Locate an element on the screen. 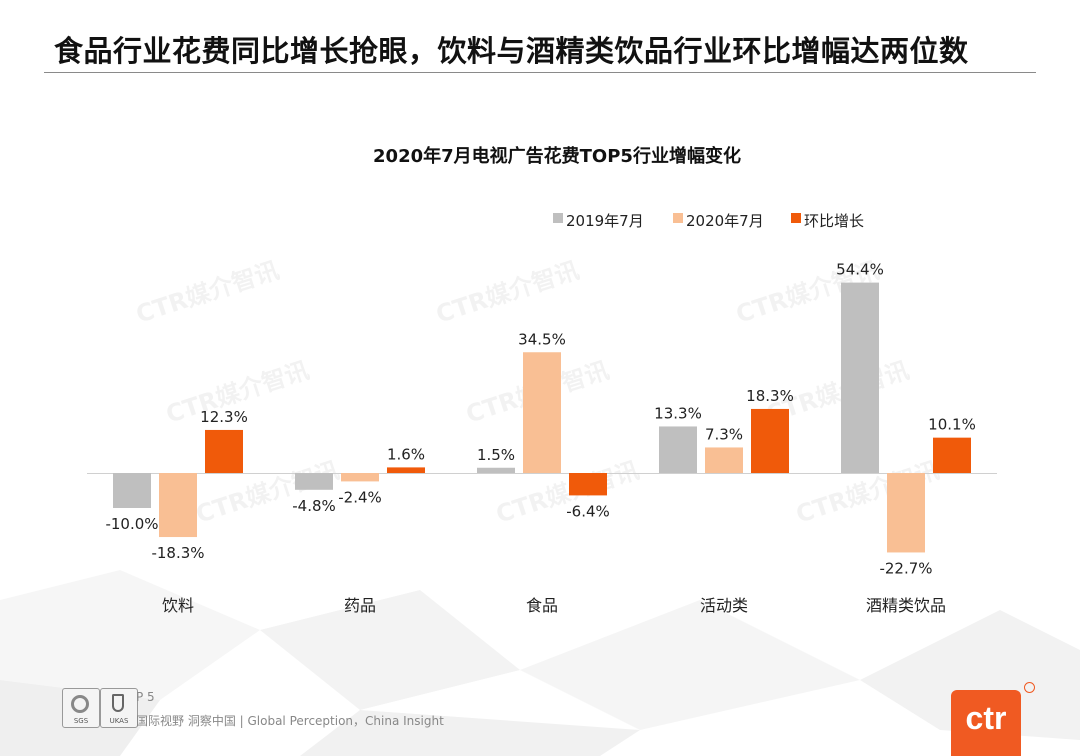 This screenshot has height=756, width=1080. legend-label: 环比增长 is located at coordinates (834, 221).